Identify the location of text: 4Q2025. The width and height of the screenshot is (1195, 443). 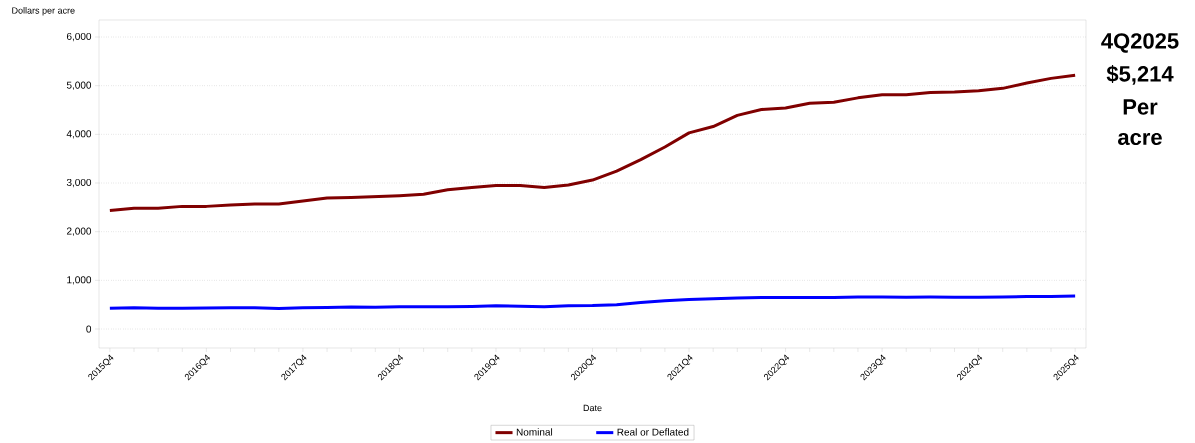
(1140, 43).